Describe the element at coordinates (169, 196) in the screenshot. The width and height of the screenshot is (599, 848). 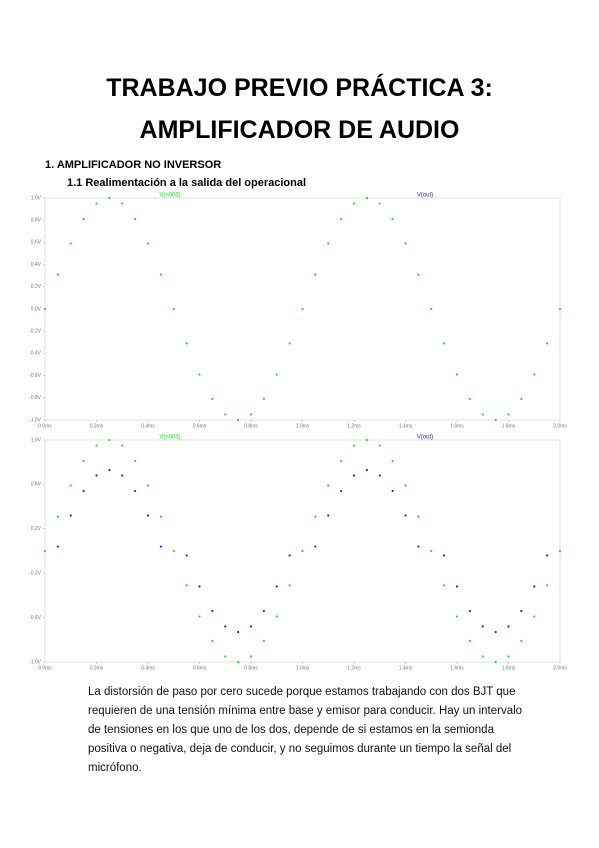
I see `legend-entry: V(n003)` at that location.